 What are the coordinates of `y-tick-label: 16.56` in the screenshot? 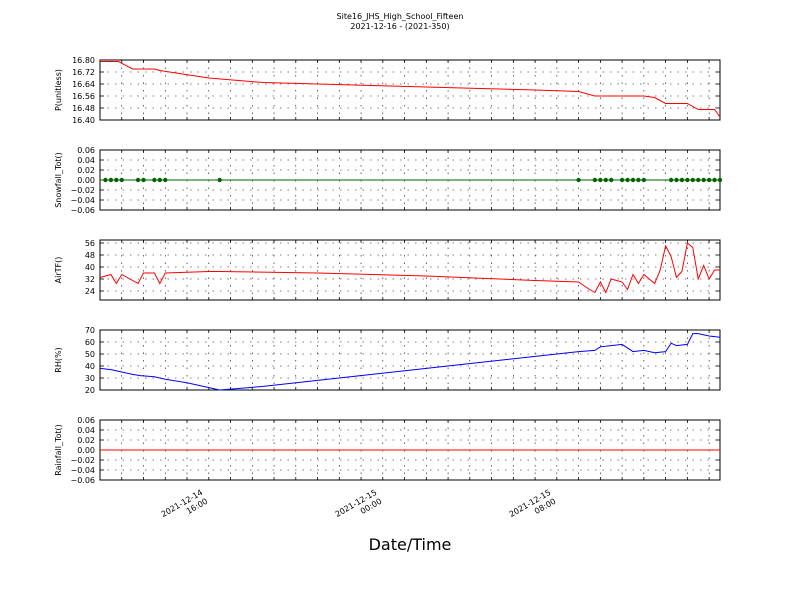 It's located at (83, 96).